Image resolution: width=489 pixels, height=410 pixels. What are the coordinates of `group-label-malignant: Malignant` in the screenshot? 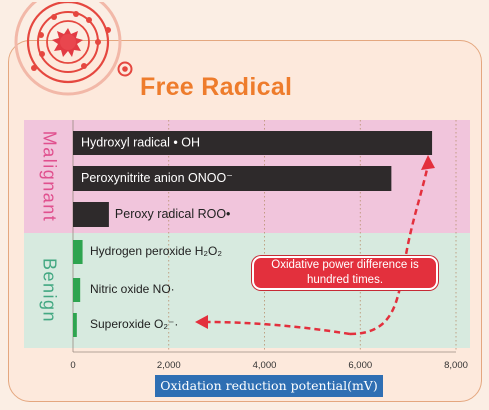 It's located at (49, 177).